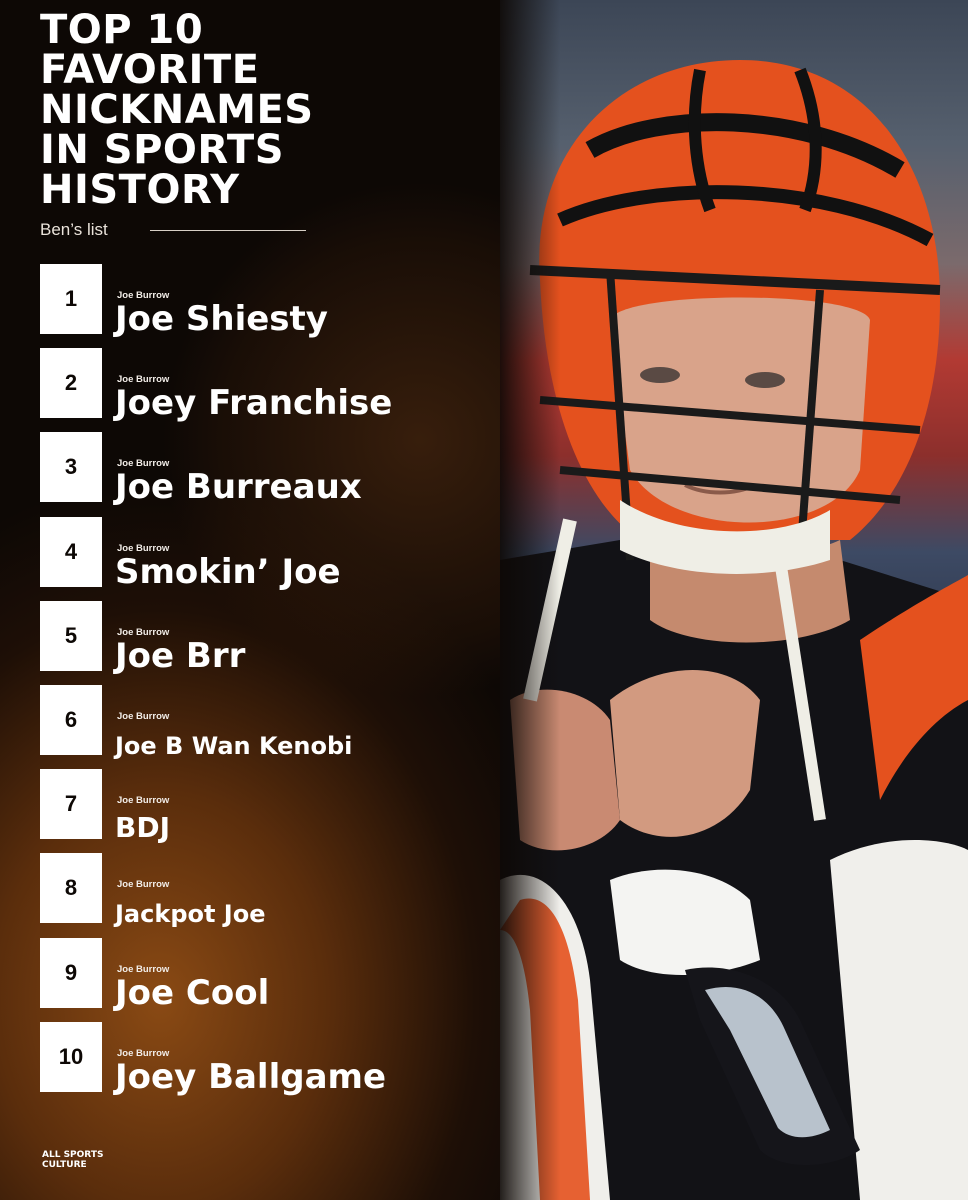  I want to click on nickname: Jackpot Joe, so click(190, 914).